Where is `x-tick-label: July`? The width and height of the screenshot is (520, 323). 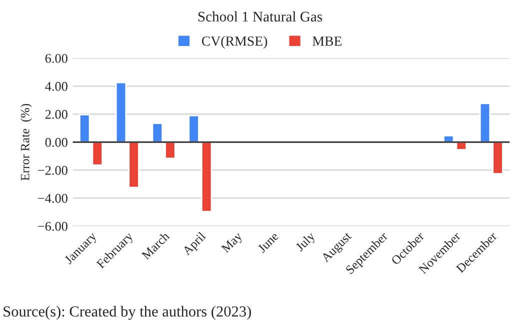 x-tick-label: July is located at coordinates (306, 242).